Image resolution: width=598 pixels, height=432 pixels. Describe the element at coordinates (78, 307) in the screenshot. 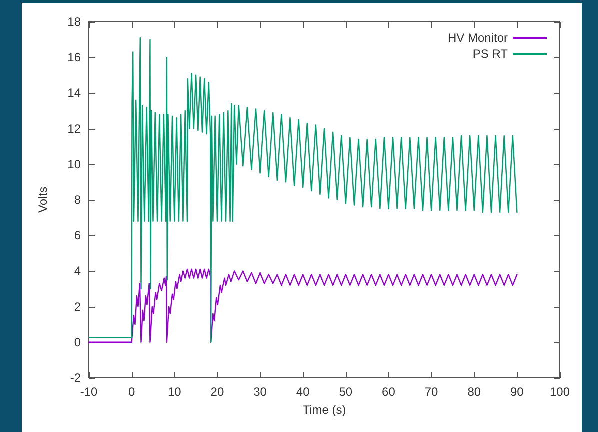

I see `y-tick-label: 2` at that location.